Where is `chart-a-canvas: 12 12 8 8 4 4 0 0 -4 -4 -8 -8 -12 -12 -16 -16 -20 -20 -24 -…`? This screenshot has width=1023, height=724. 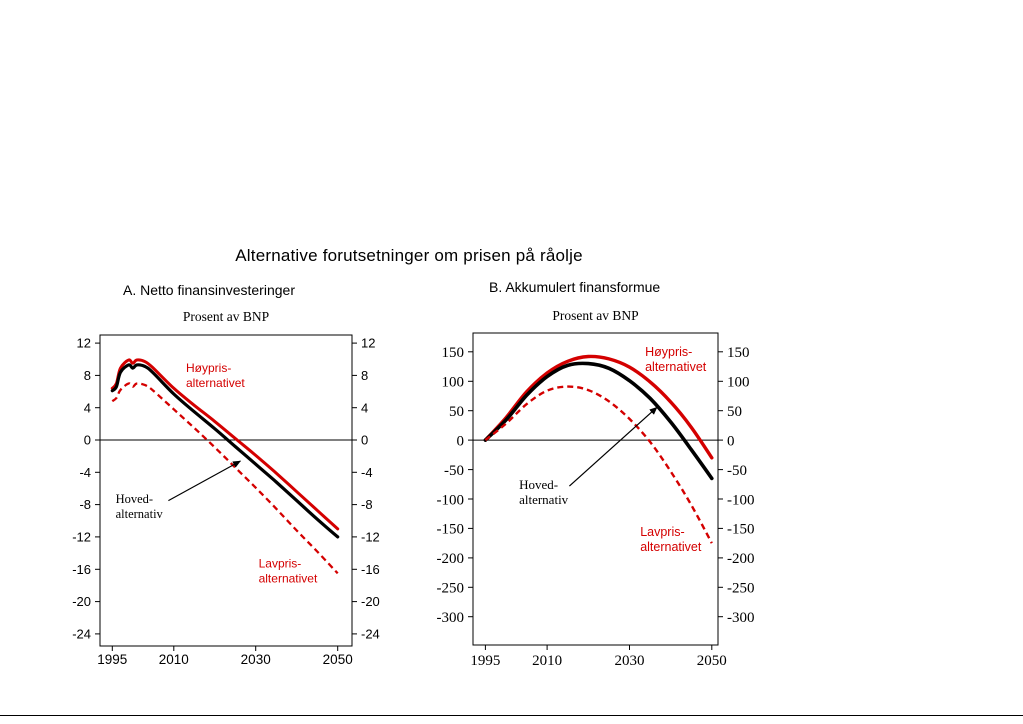
chart-a-canvas: 12 12 8 8 4 4 0 0 -4 -4 -8 -8 -12 -12 -16 -16 -20 -20 -24 -… is located at coordinates (226, 500).